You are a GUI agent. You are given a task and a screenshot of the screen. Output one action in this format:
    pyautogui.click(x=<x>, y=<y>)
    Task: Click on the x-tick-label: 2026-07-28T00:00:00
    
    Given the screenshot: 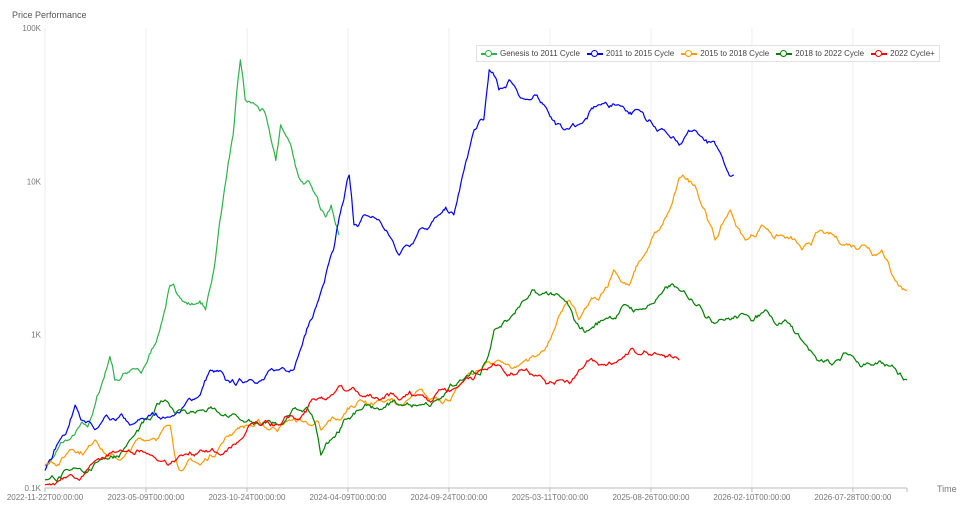 What is the action you would take?
    pyautogui.click(x=853, y=497)
    